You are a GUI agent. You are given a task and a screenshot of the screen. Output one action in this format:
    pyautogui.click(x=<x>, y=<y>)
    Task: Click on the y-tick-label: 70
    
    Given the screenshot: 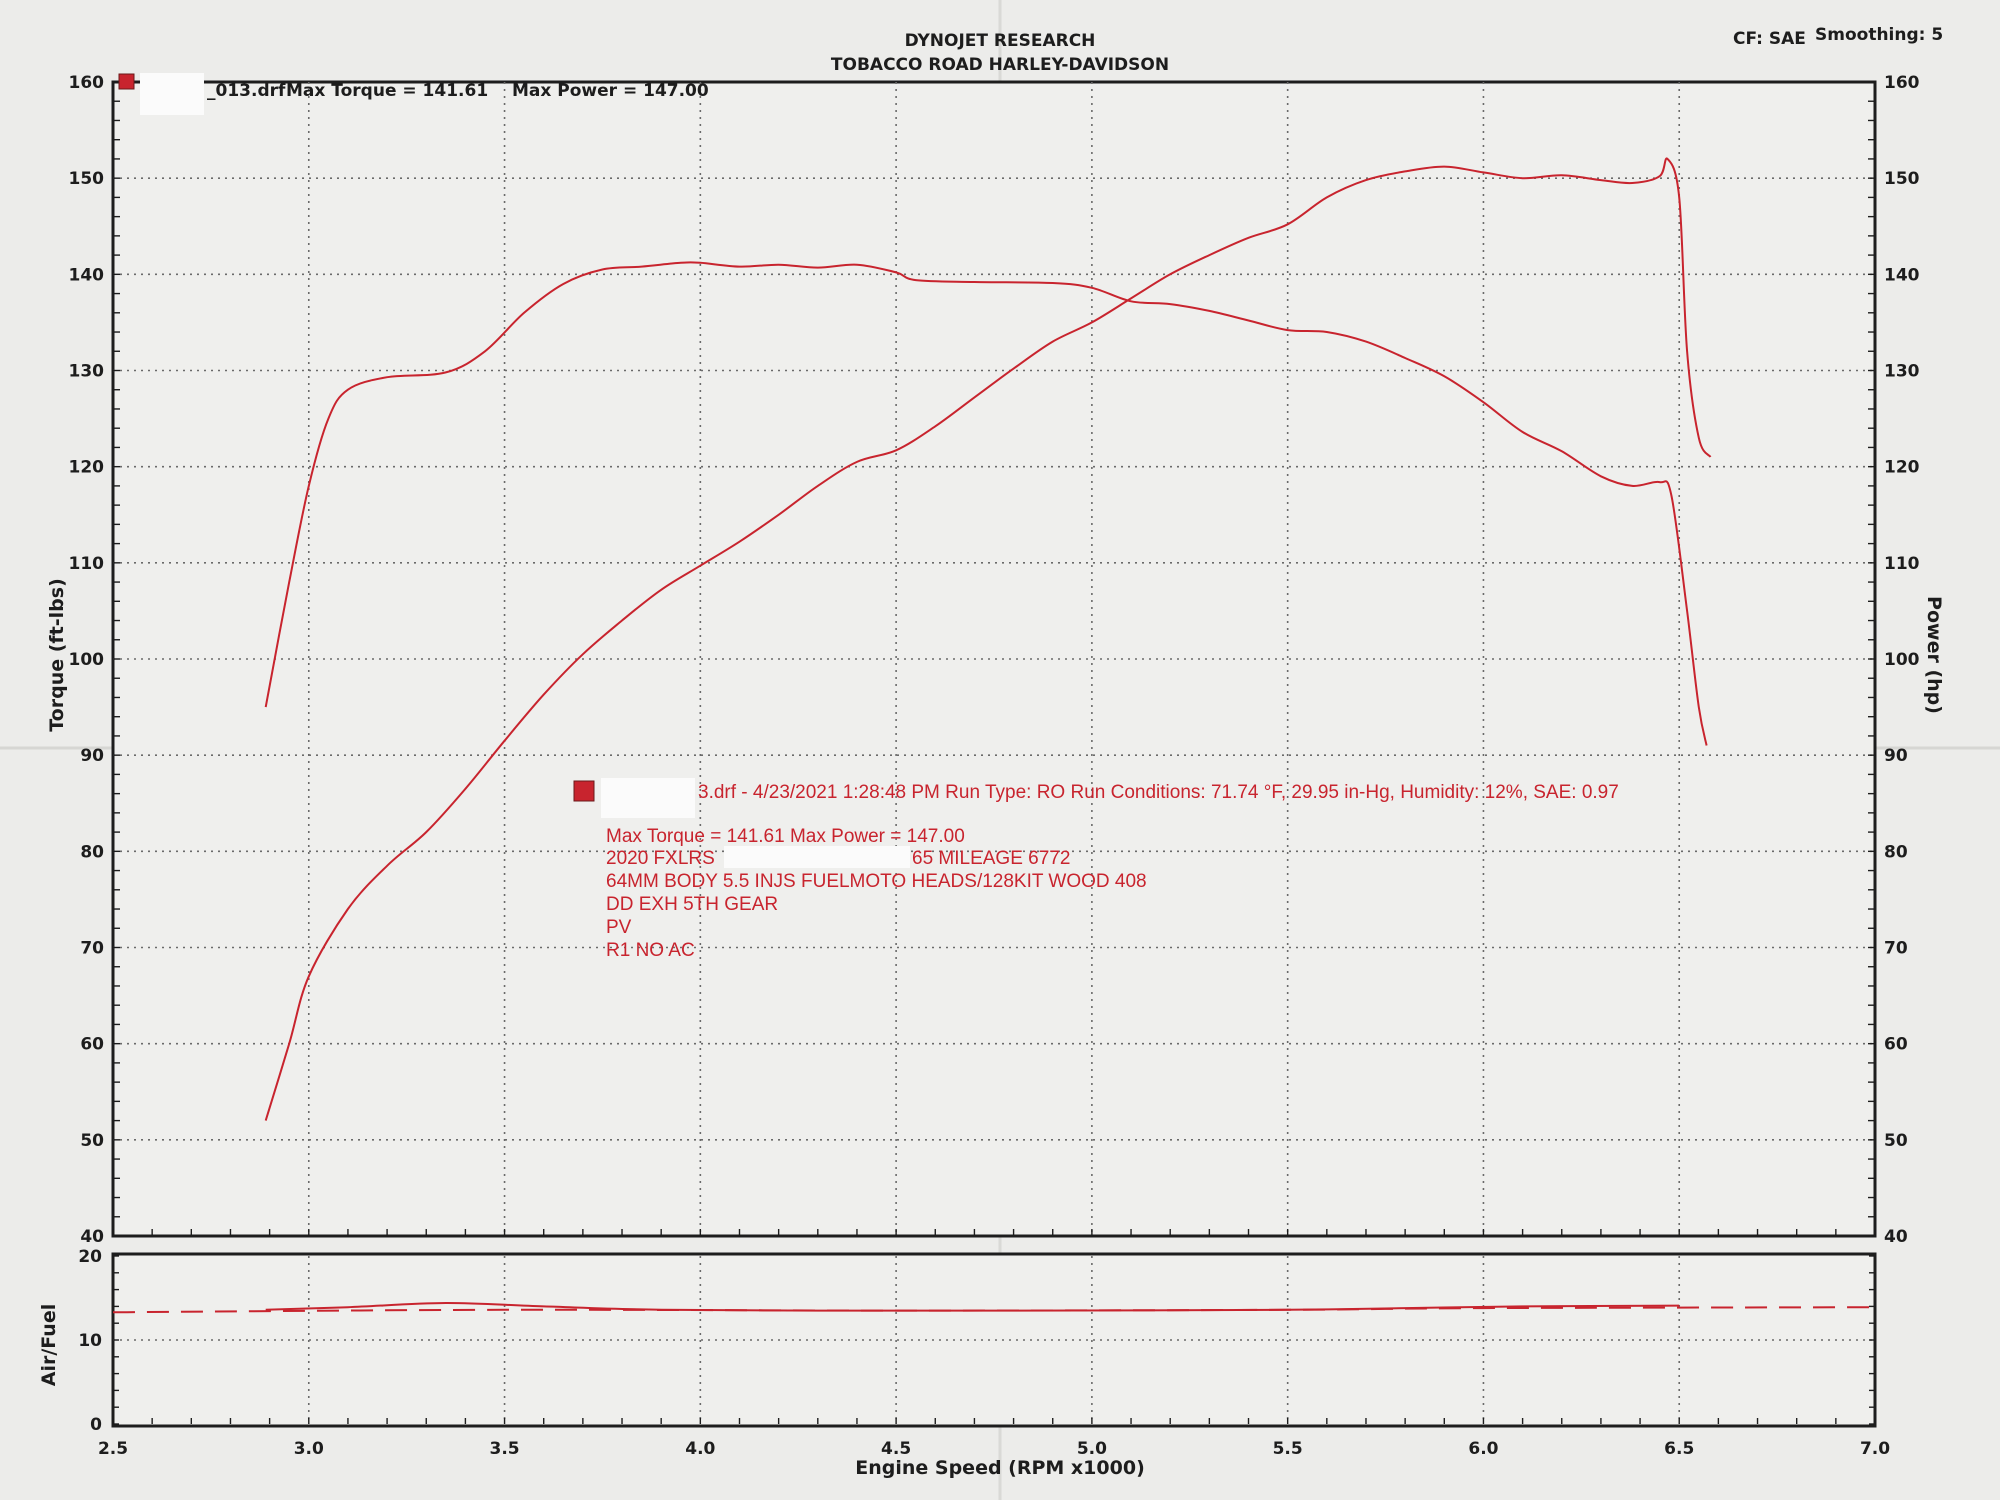 What is the action you would take?
    pyautogui.click(x=92, y=949)
    